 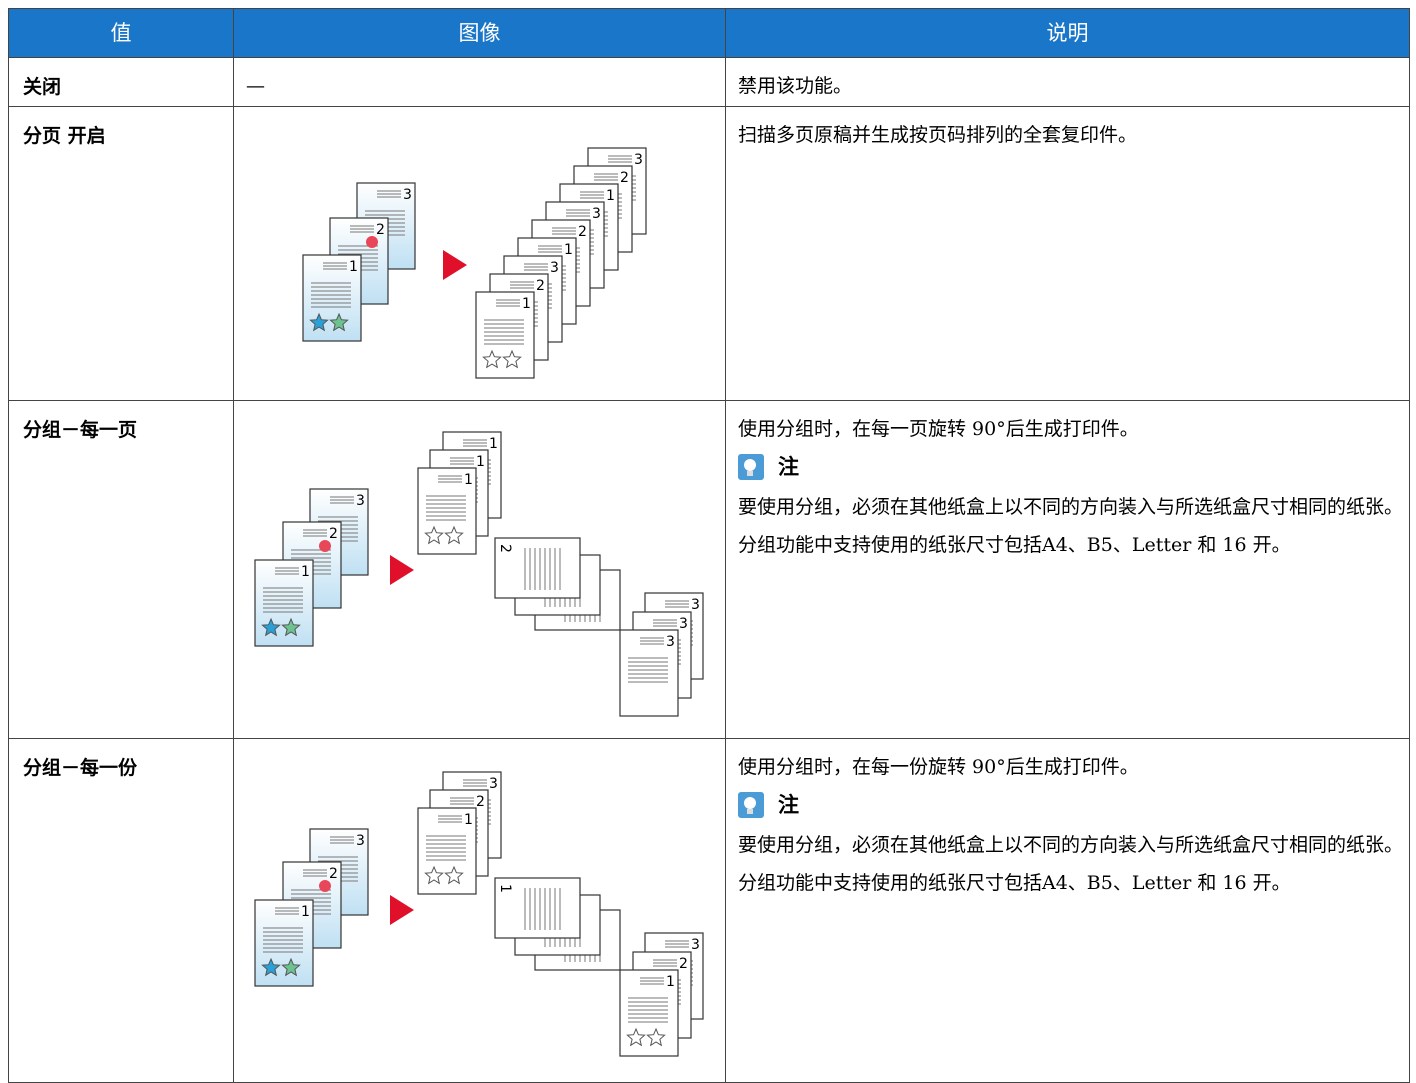 I want to click on value-cell: 关闭, so click(x=121, y=82).